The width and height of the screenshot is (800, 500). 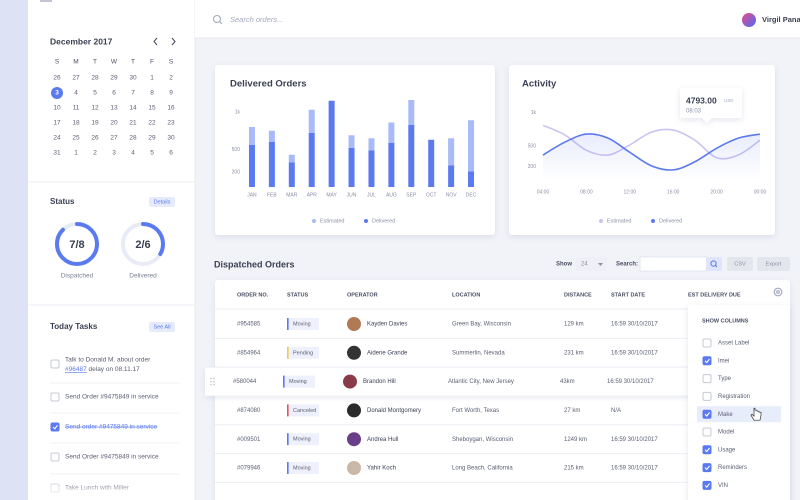 What do you see at coordinates (723, 361) in the screenshot?
I see `column-option: Imei` at bounding box center [723, 361].